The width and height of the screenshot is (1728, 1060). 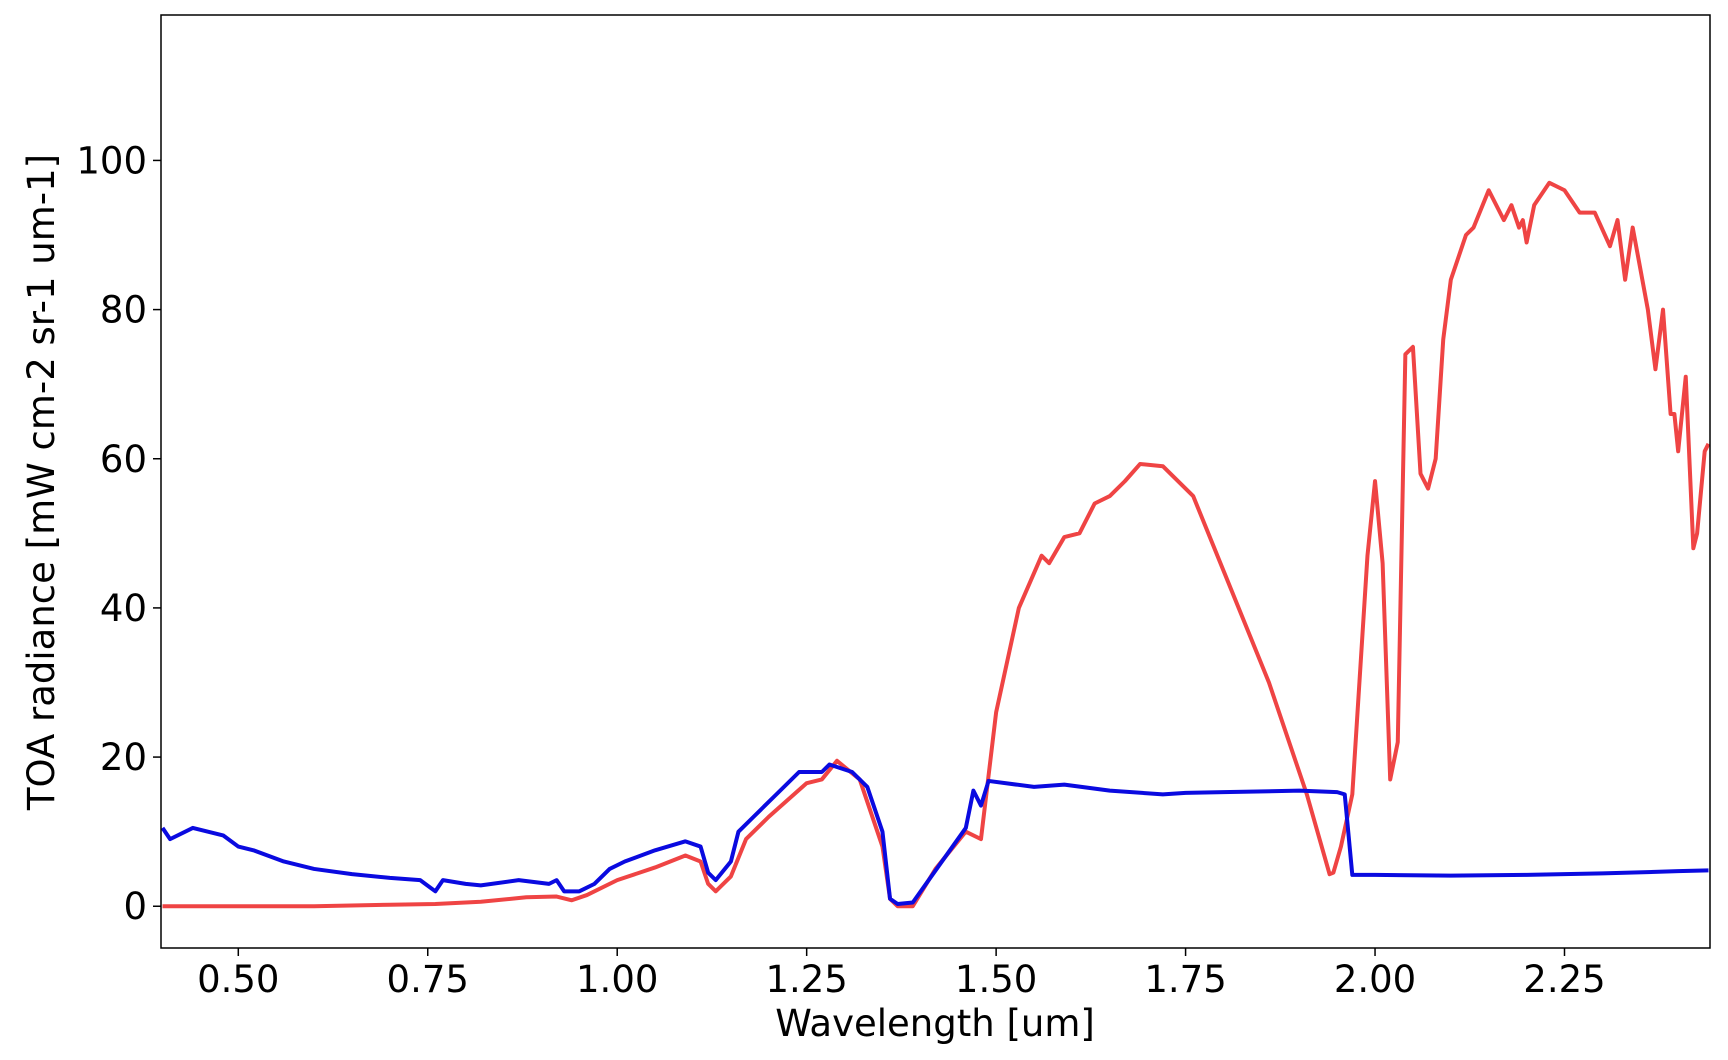 I want to click on x-tick-label: 0.50, so click(x=238, y=979).